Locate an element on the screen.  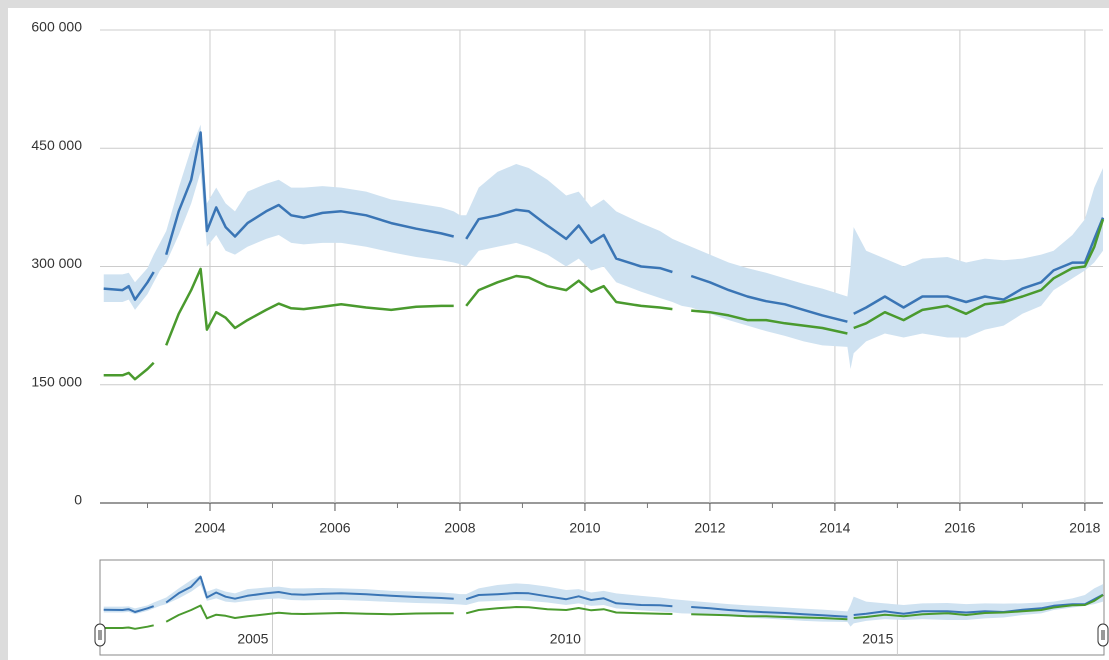
x-tick-label: 2018 is located at coordinates (1084, 528).